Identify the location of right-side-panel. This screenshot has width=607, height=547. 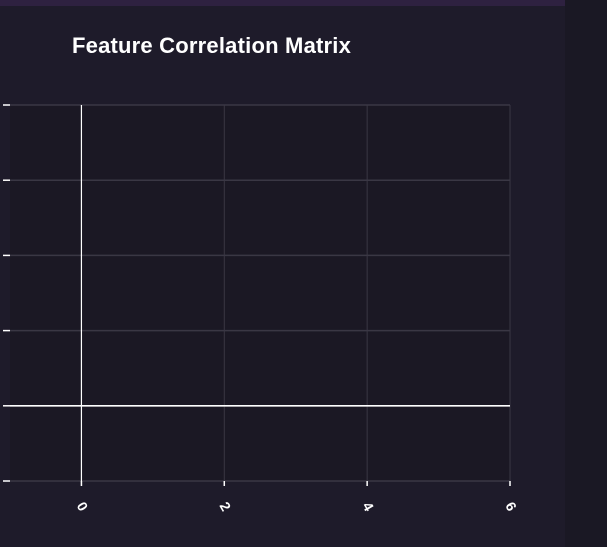
(586, 273).